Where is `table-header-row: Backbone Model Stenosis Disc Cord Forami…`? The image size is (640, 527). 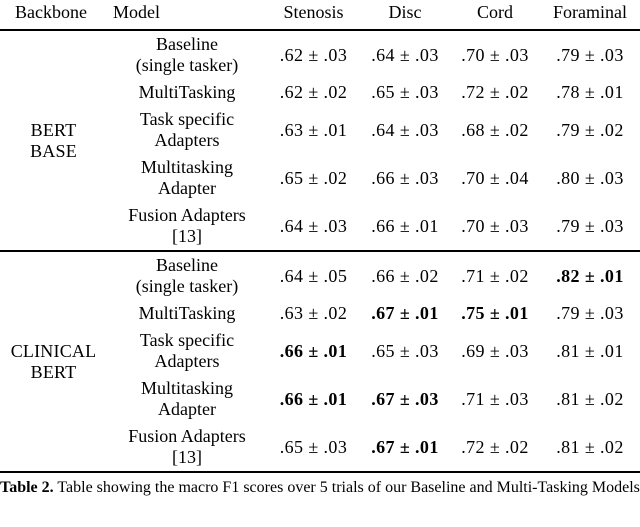
table-header-row: Backbone Model Stenosis Disc Cord Forami… is located at coordinates (320, 15).